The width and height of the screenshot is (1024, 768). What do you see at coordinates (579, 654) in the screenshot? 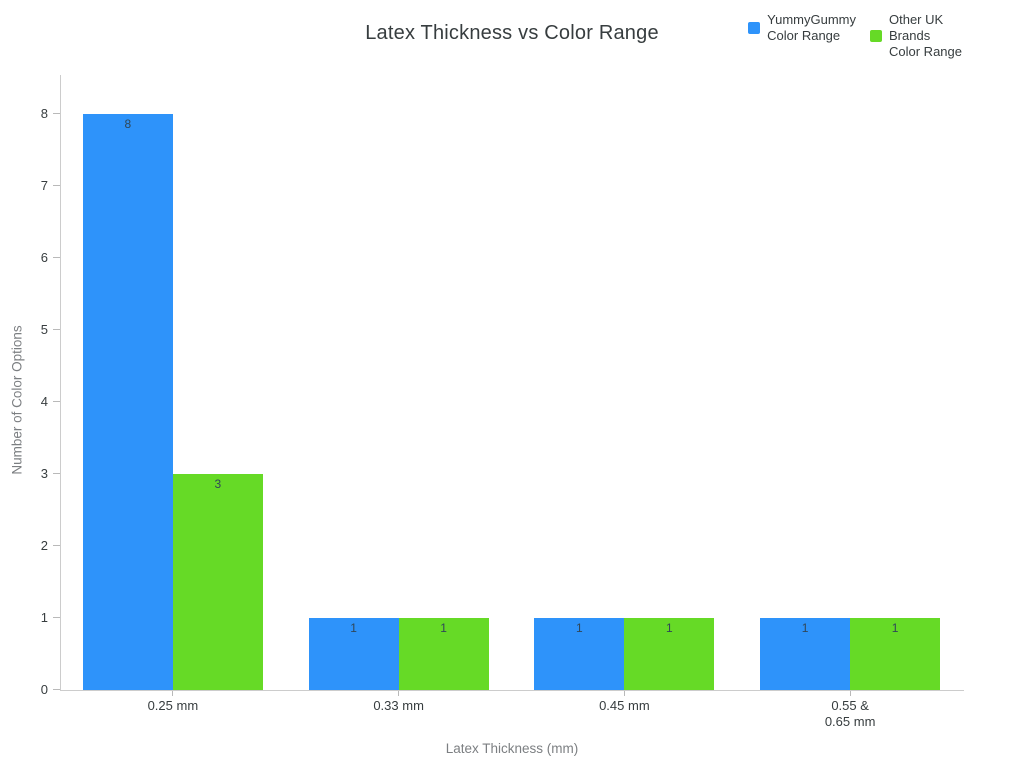
I see `bar-yummygummy-3: 1` at bounding box center [579, 654].